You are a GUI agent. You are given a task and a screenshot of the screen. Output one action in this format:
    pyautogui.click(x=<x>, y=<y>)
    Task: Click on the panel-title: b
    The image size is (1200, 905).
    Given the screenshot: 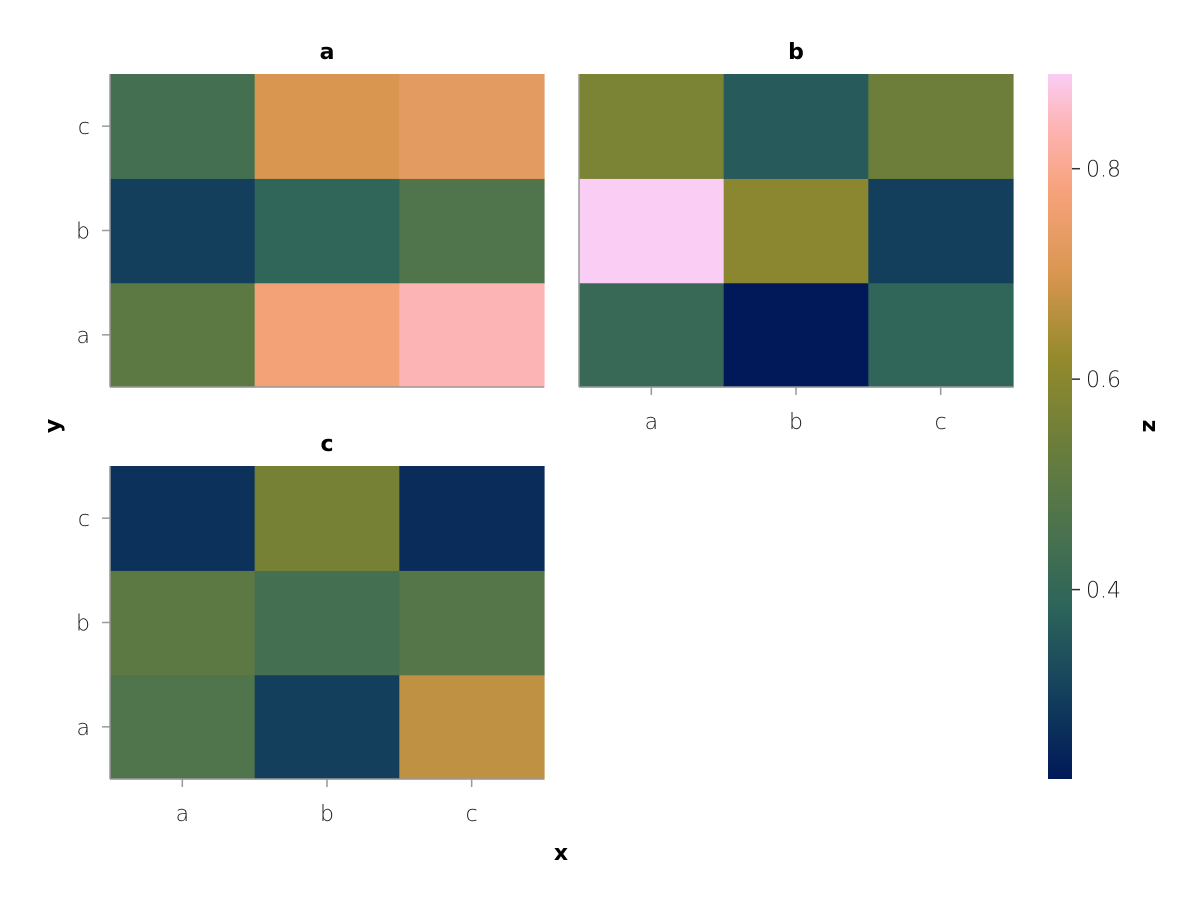 What is the action you would take?
    pyautogui.click(x=796, y=52)
    